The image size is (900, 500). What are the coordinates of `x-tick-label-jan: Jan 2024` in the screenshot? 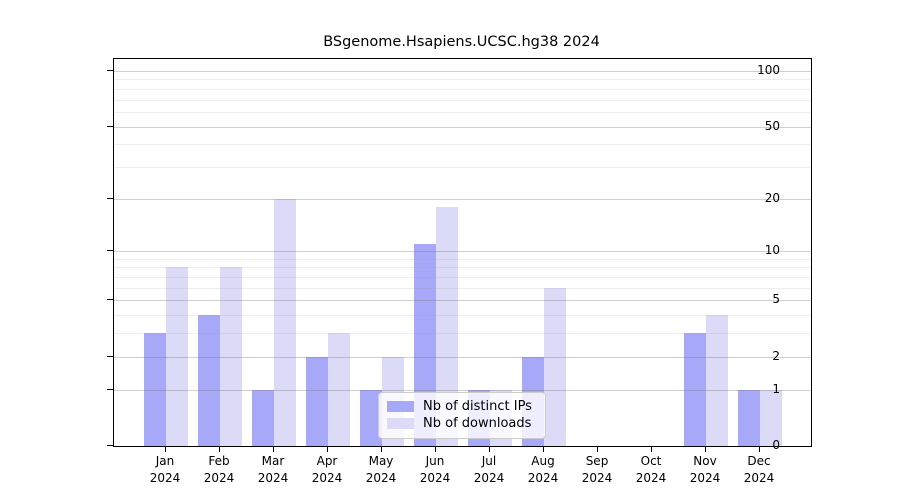 It's located at (165, 469).